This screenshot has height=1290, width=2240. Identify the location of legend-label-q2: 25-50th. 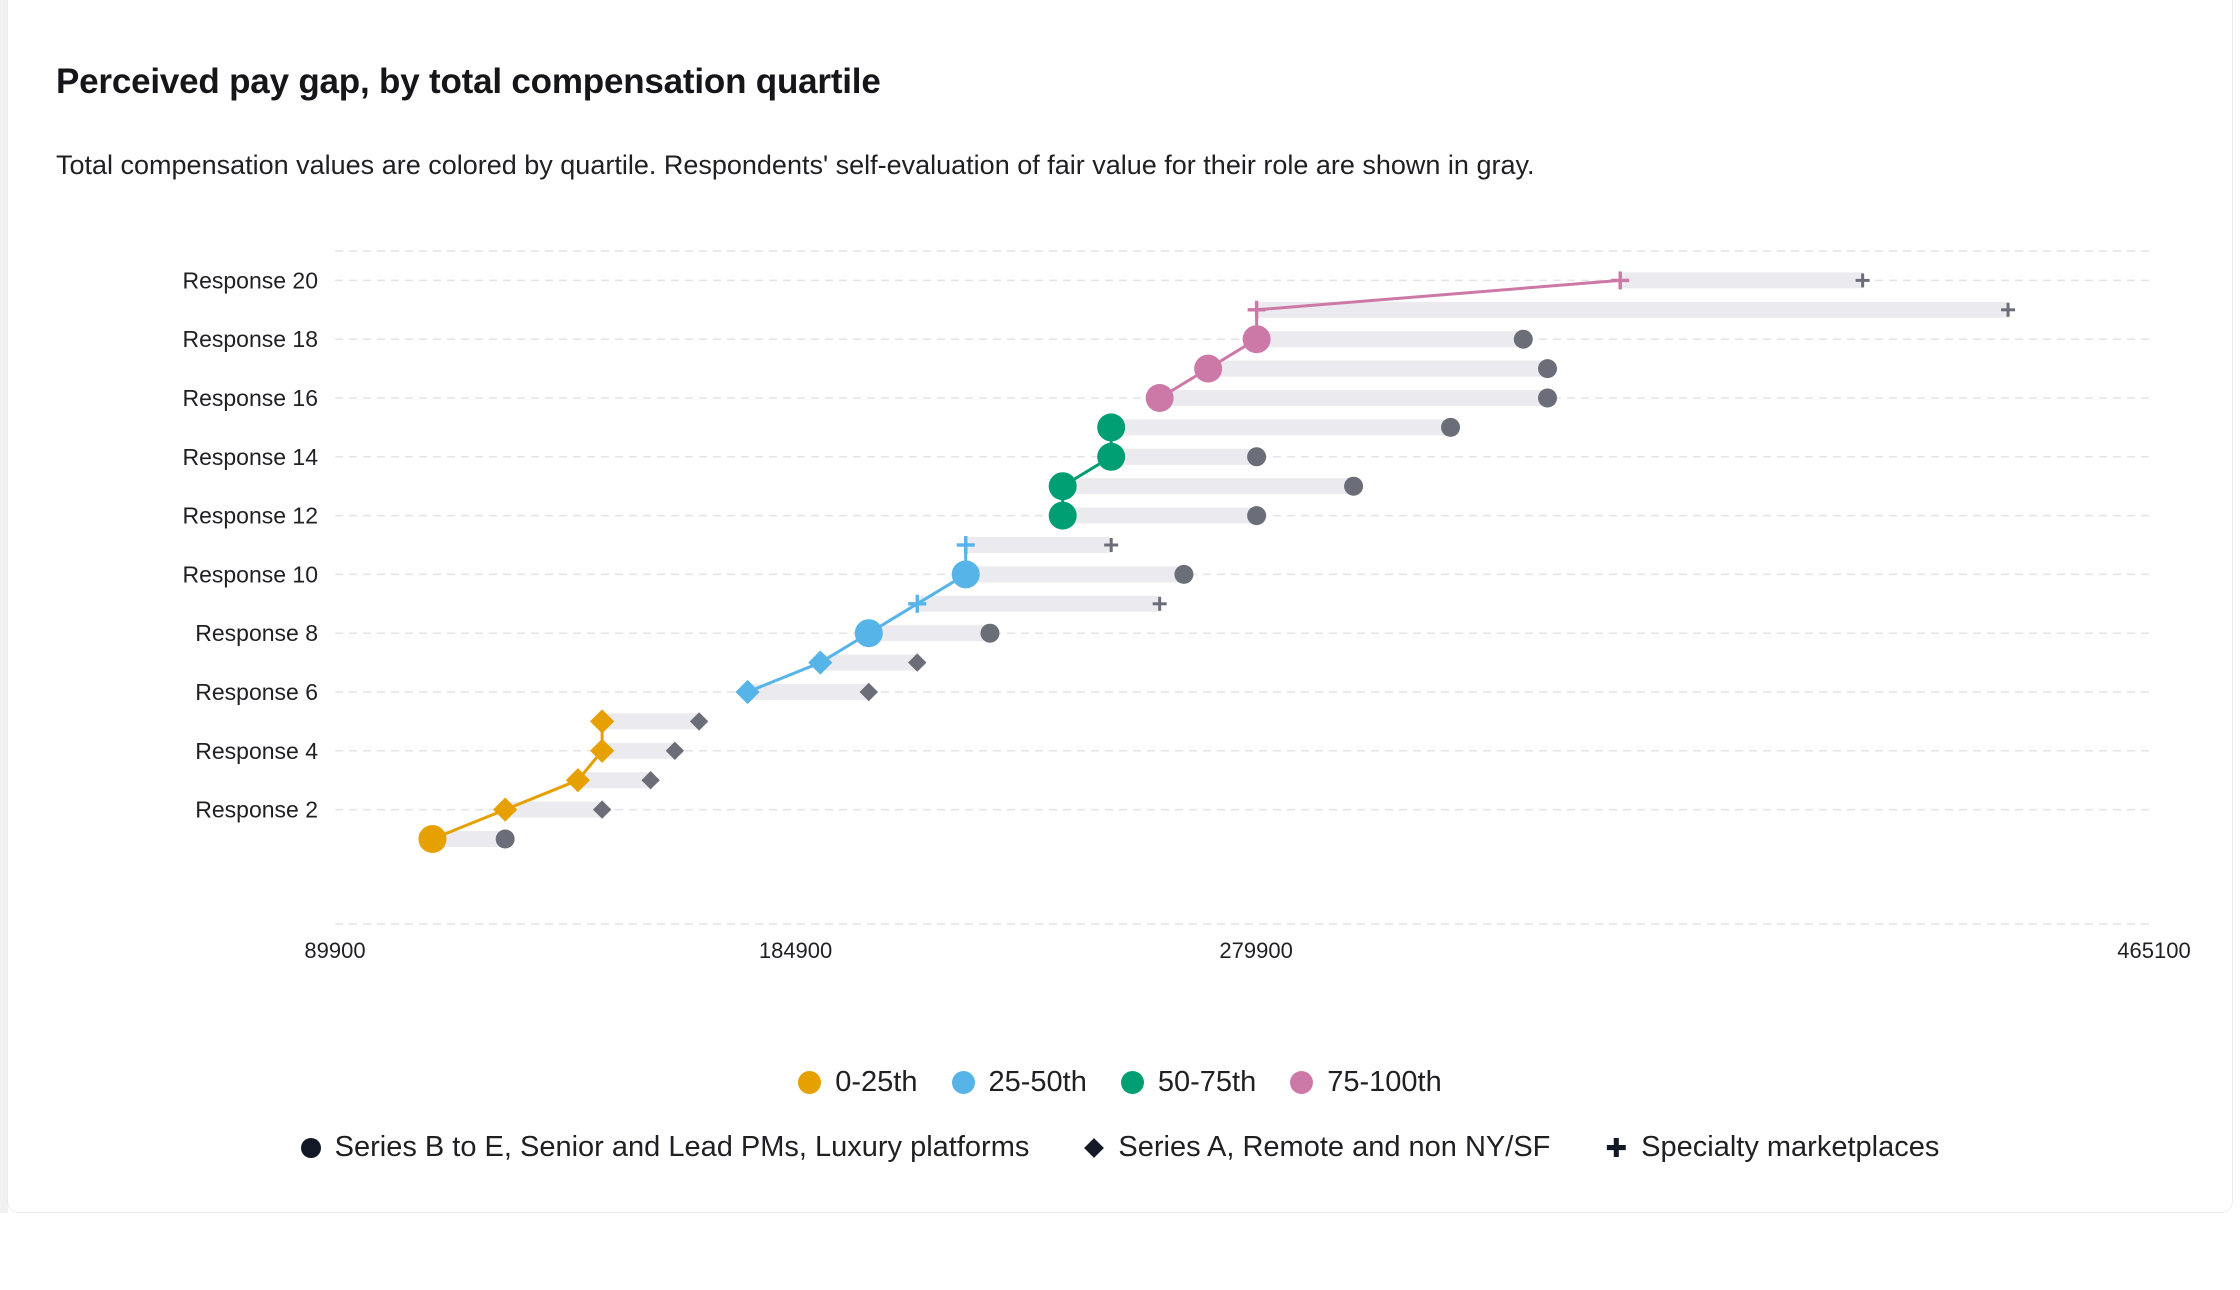
(1037, 1082).